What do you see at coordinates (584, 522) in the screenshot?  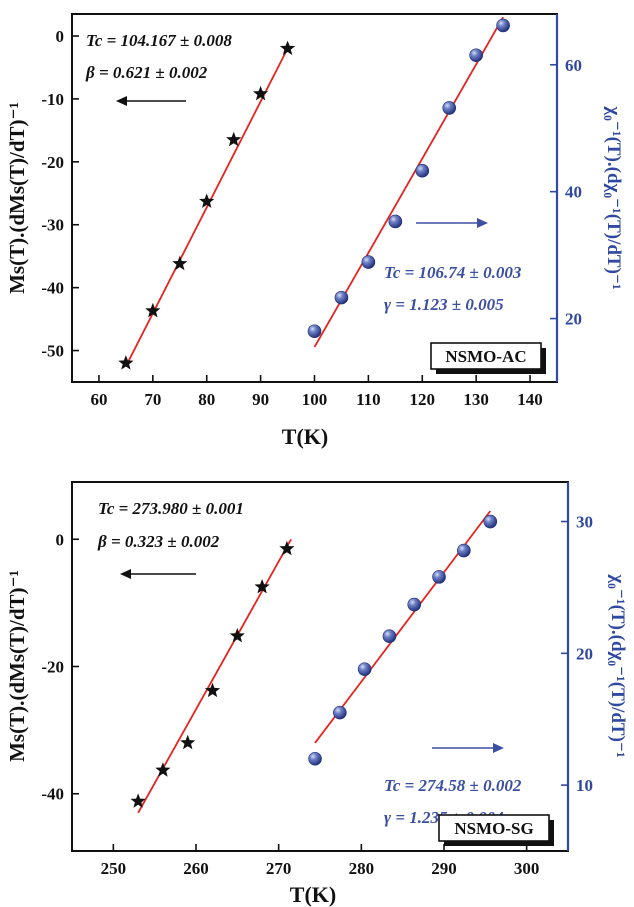 I see `y-right-tick-label: 30` at bounding box center [584, 522].